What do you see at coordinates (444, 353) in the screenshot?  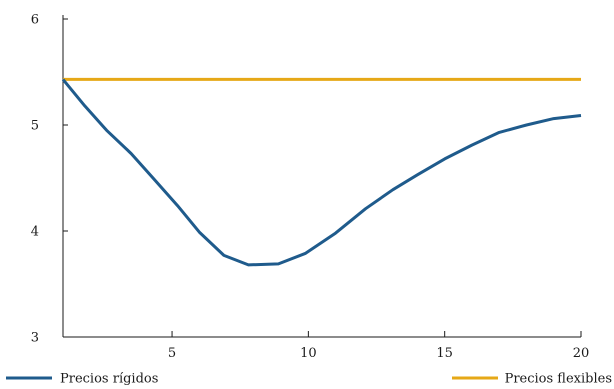 I see `x-tick-label: 15` at bounding box center [444, 353].